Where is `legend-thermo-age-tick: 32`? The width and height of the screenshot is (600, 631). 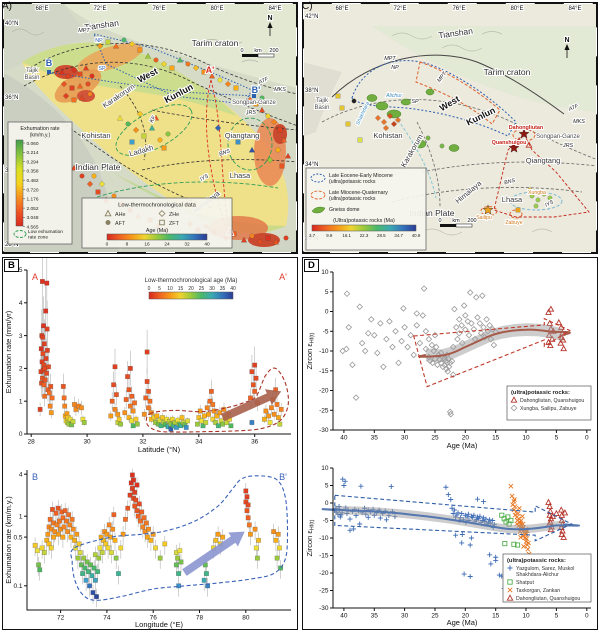
legend-thermo-age-tick: 32 is located at coordinates (187, 245).